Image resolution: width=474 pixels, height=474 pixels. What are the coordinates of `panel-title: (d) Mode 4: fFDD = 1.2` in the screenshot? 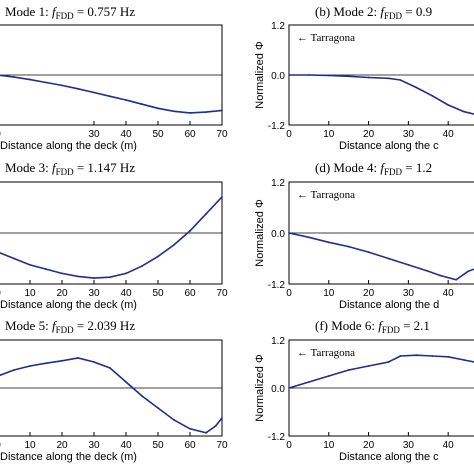 It's located at (373, 168).